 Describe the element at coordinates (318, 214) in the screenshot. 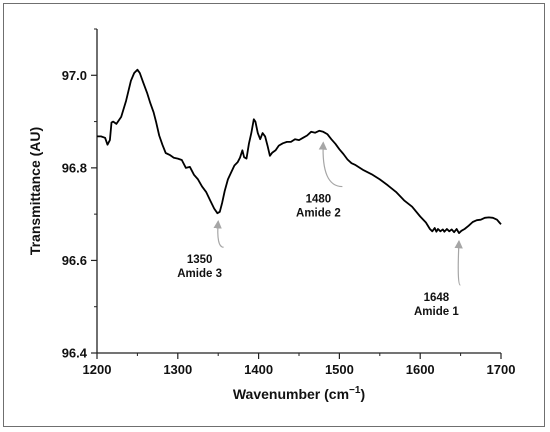

I see `annotation-label-line: Amide 2` at that location.